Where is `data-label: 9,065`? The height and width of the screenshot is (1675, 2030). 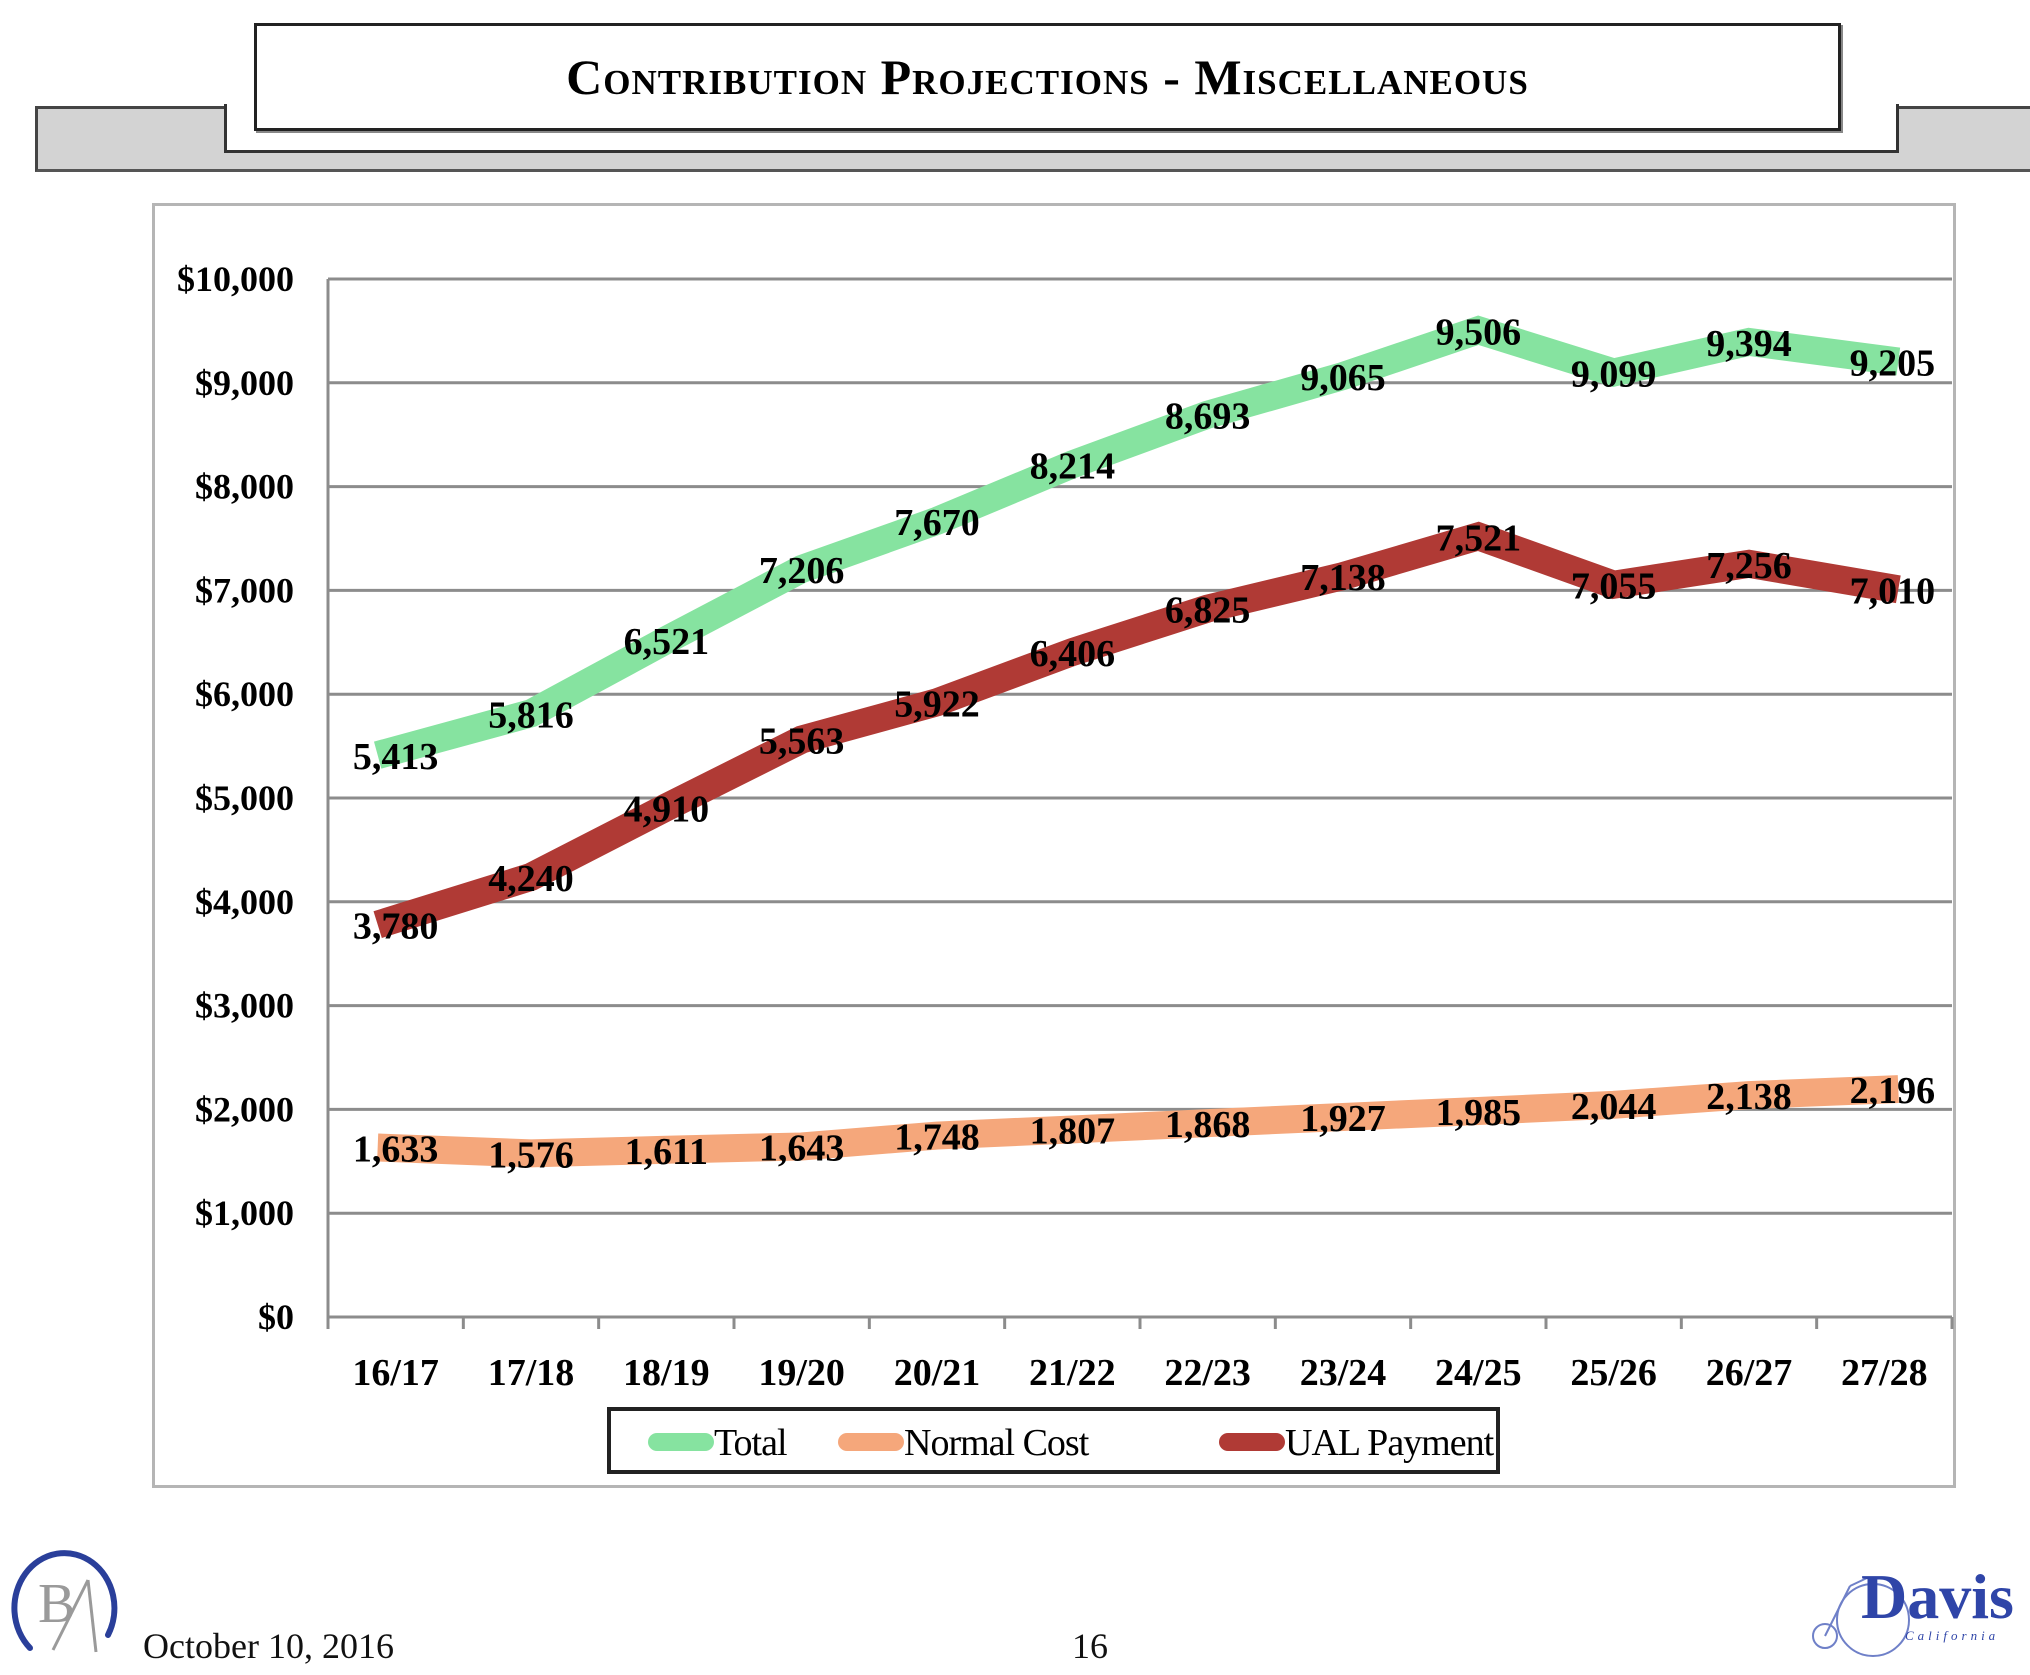
data-label: 9,065 is located at coordinates (1343, 378).